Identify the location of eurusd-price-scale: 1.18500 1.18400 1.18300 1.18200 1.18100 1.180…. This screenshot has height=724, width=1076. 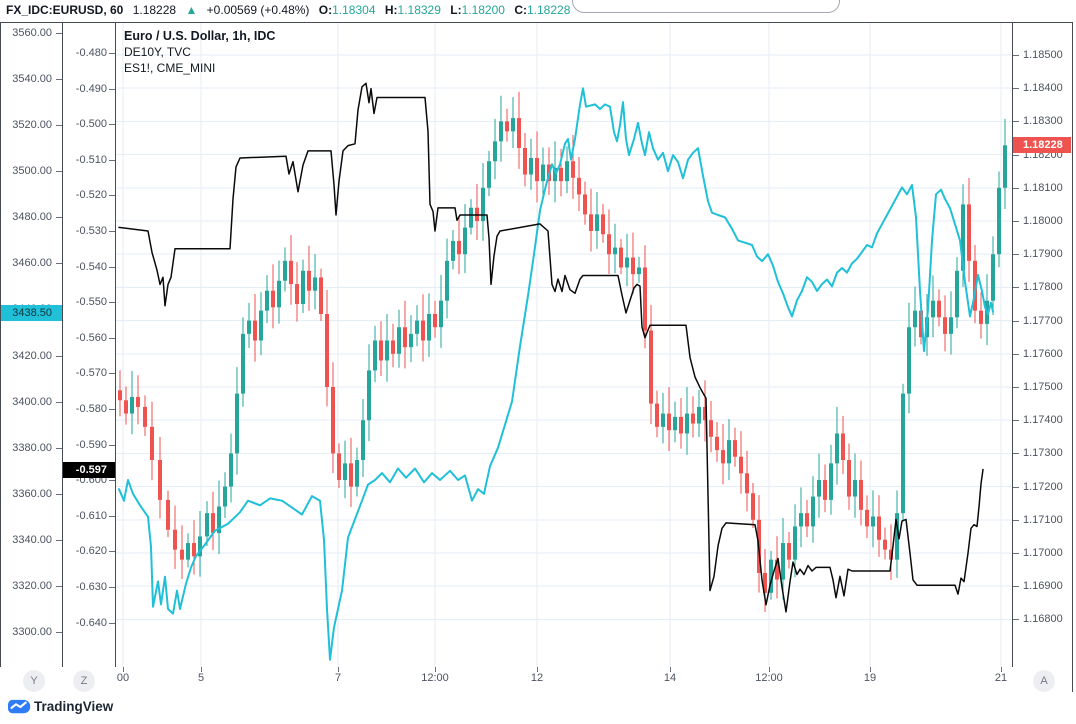
(1042, 346).